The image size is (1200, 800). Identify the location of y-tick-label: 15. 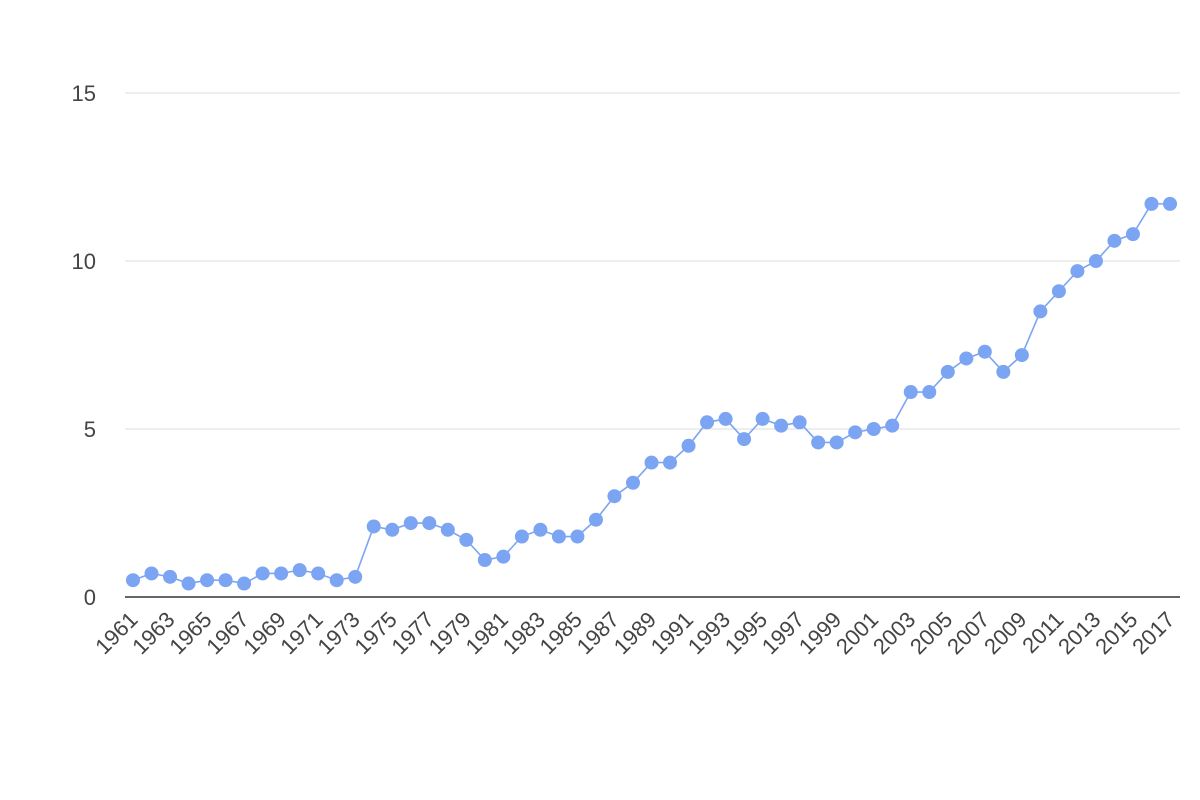
(84, 93).